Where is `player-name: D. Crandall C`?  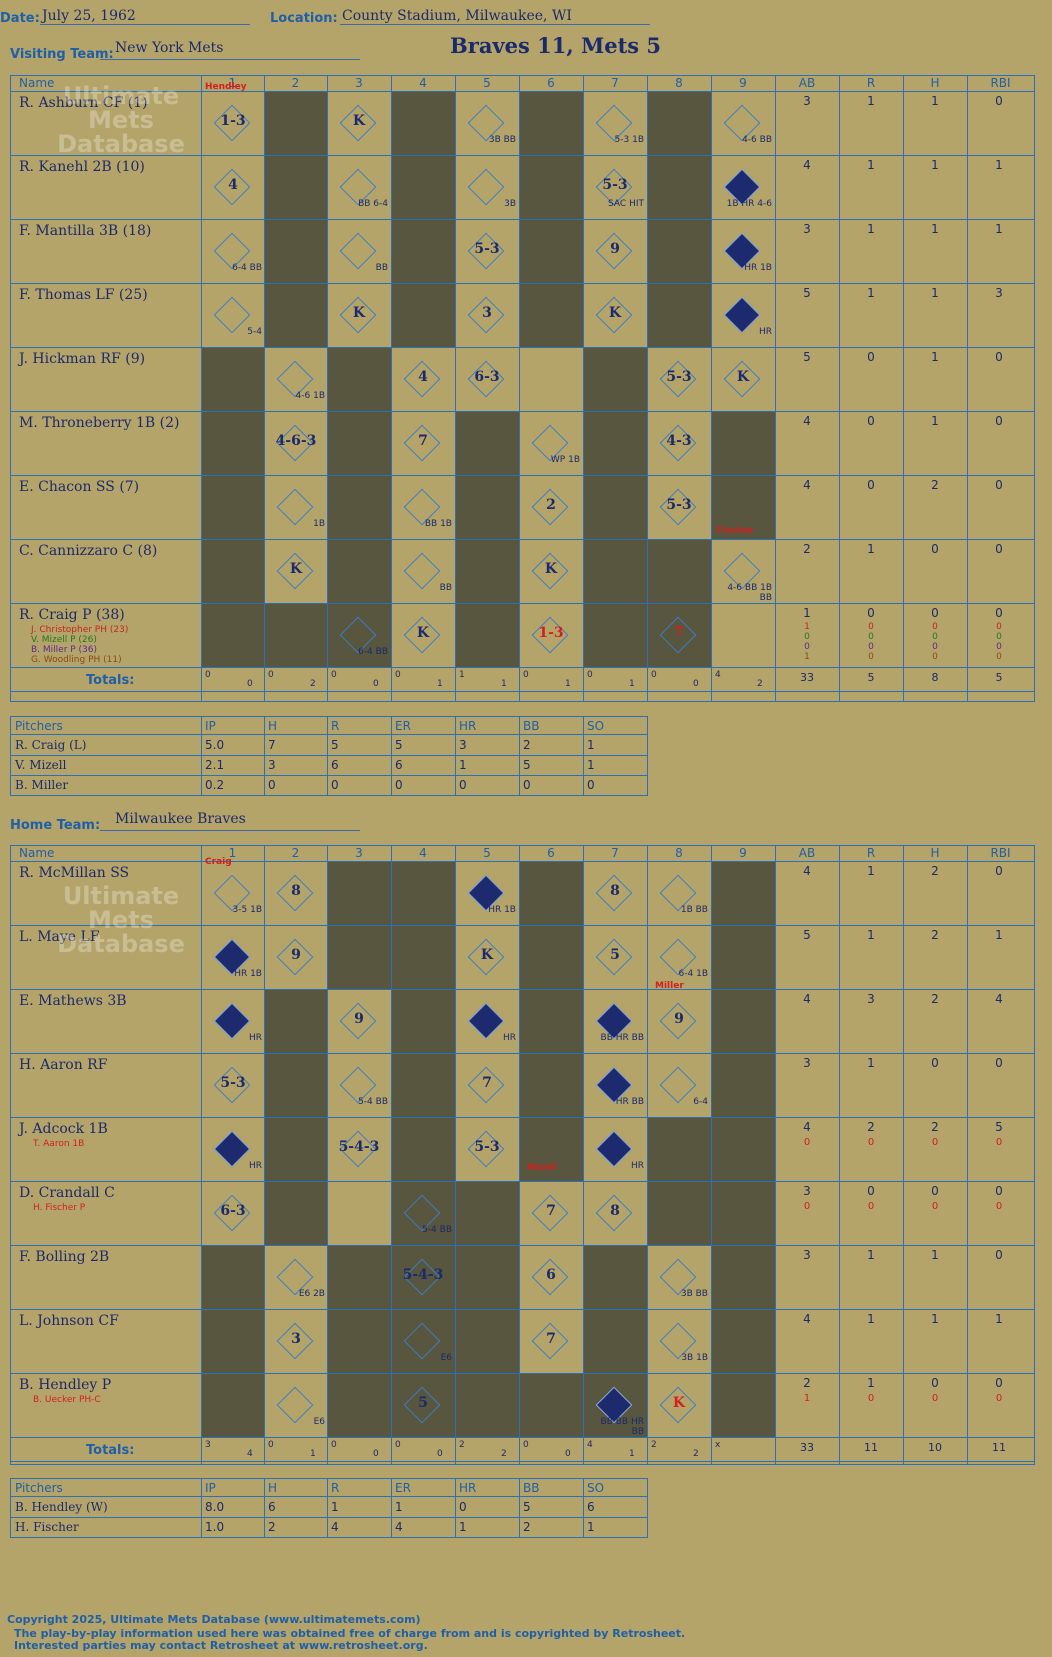
player-name: D. Crandall C is located at coordinates (67, 1193).